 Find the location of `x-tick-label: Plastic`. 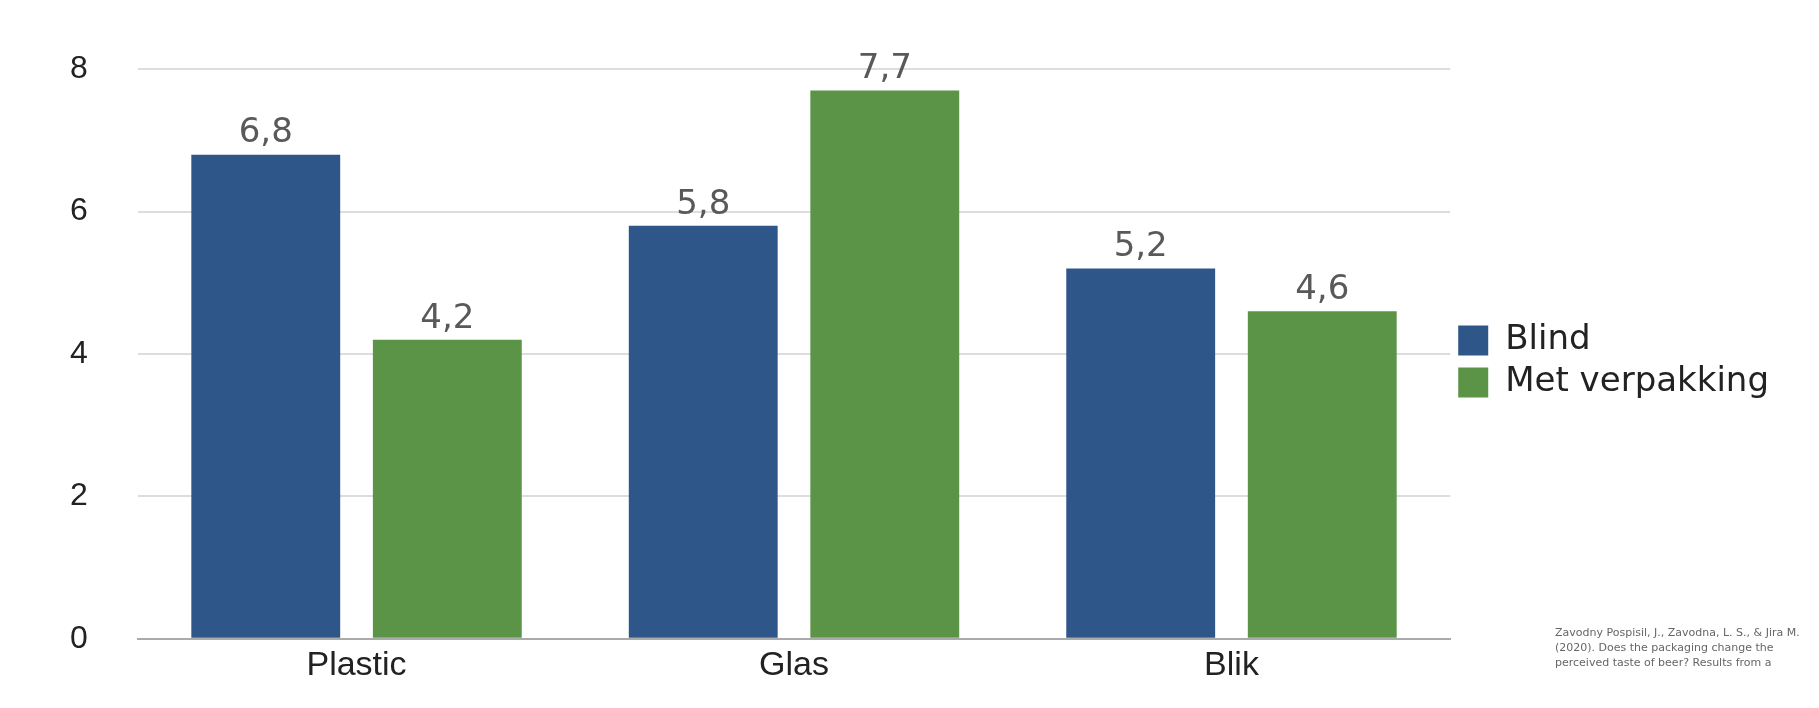

x-tick-label: Plastic is located at coordinates (356, 662).